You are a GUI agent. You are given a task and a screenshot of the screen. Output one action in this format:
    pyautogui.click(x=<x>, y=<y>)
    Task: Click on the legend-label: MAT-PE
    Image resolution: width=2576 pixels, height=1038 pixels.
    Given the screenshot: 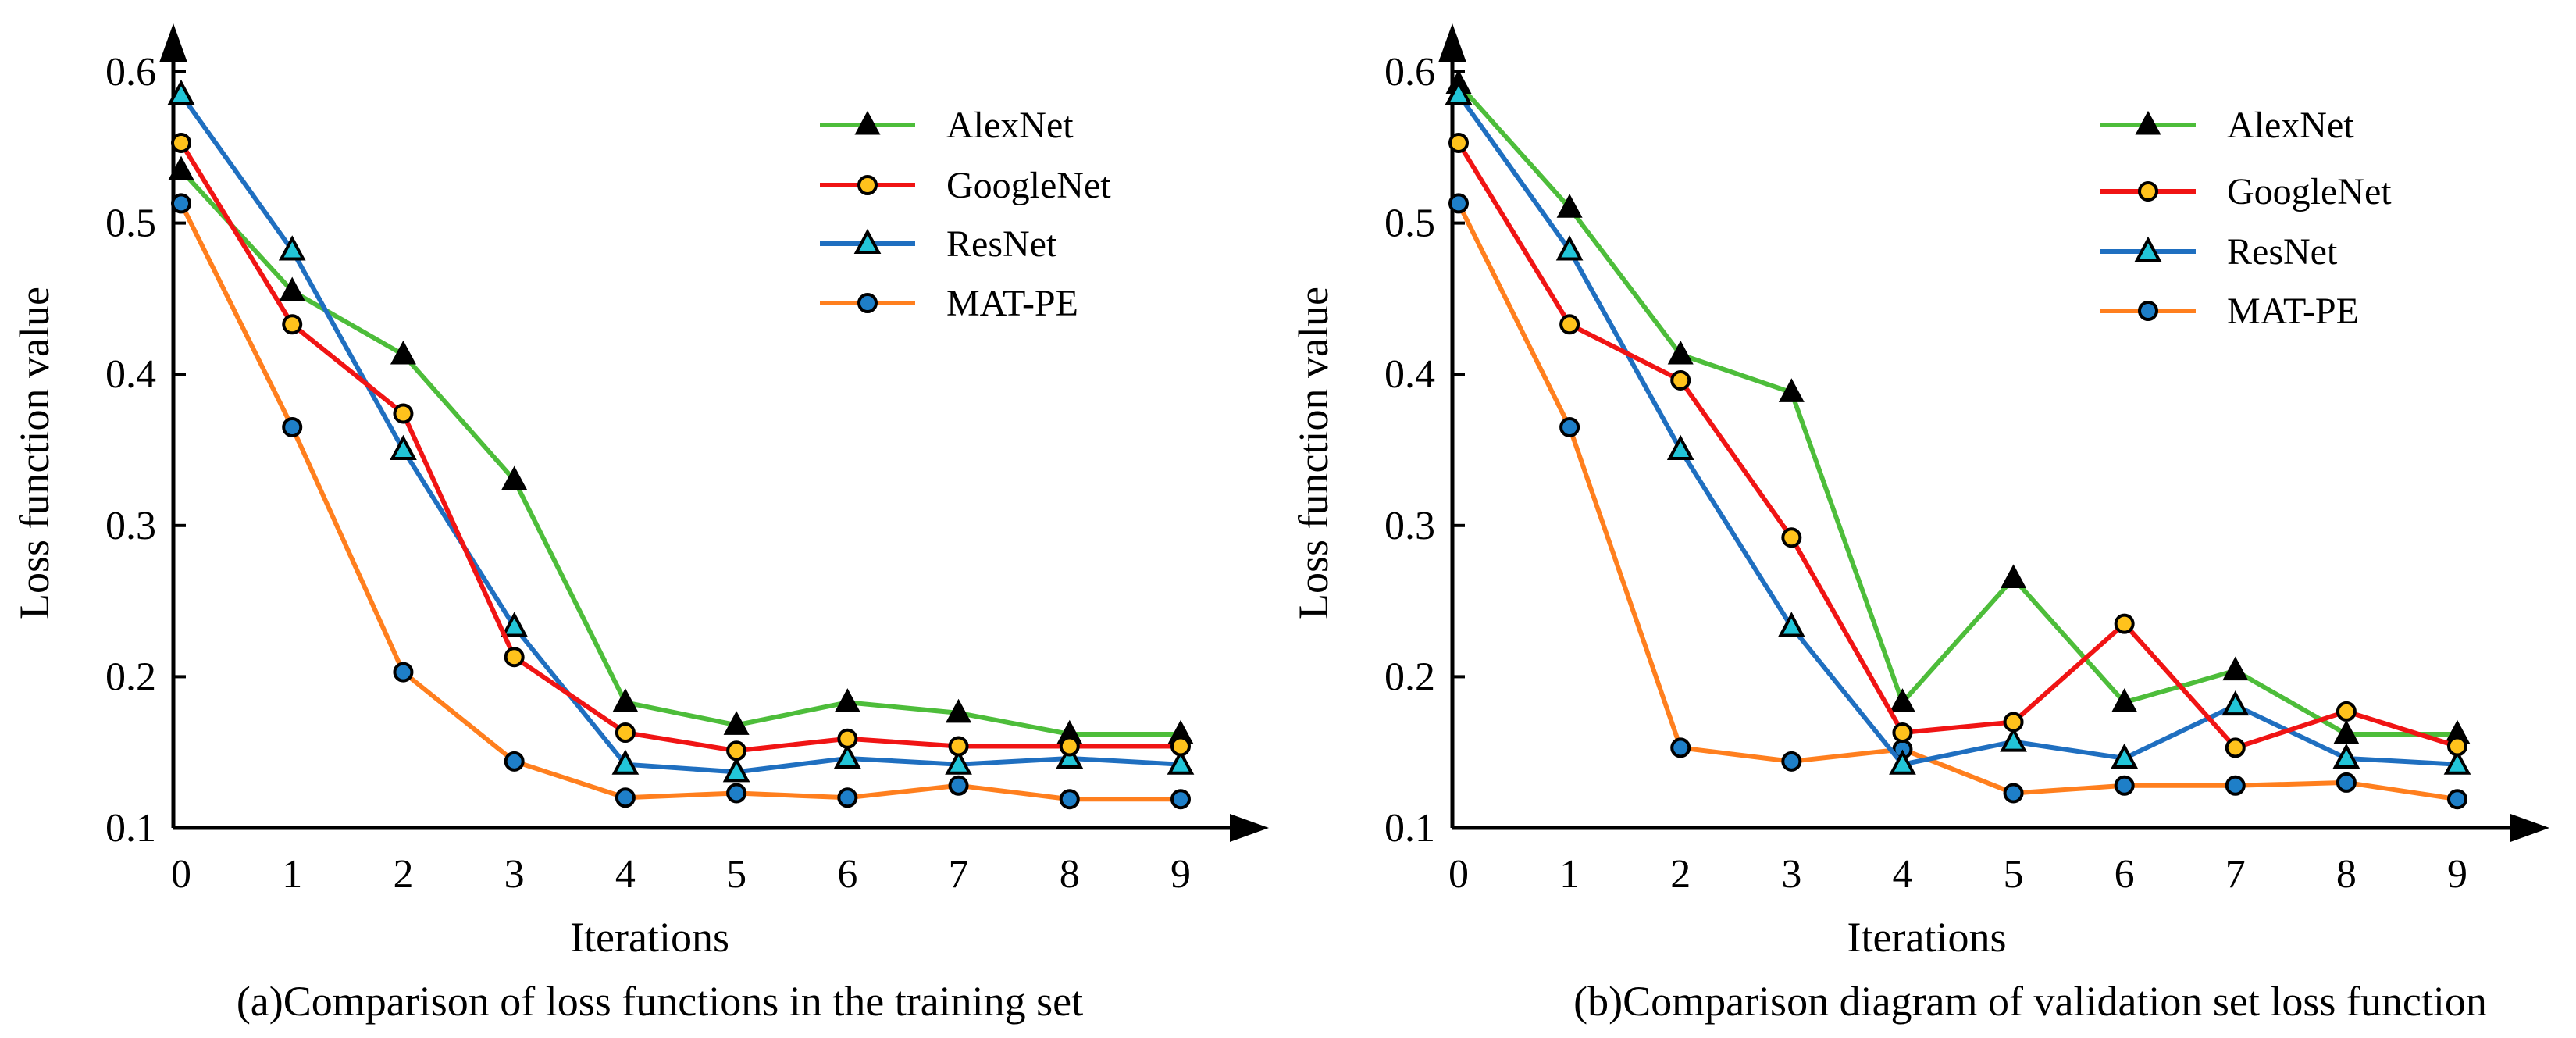 What is the action you would take?
    pyautogui.click(x=2293, y=311)
    